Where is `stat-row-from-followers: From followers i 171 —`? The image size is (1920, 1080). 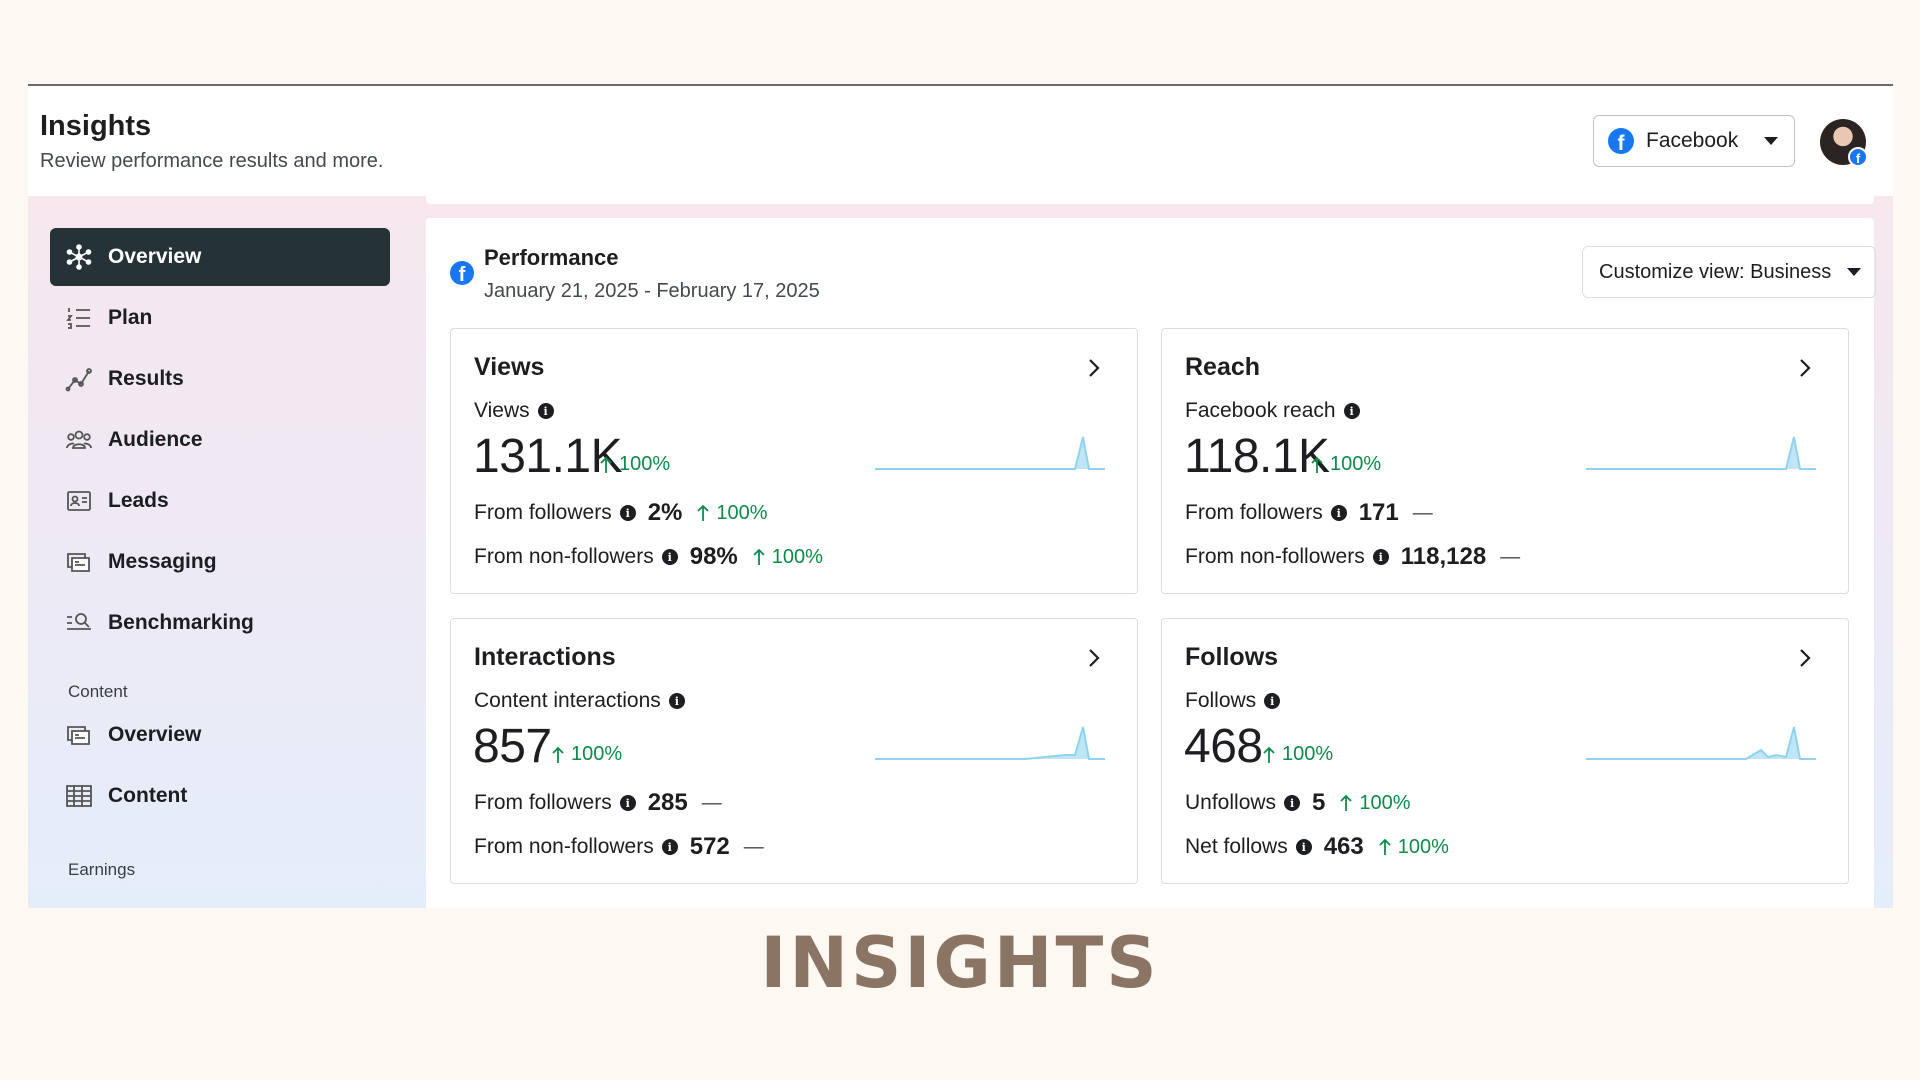 stat-row-from-followers: From followers i 171 — is located at coordinates (1309, 513).